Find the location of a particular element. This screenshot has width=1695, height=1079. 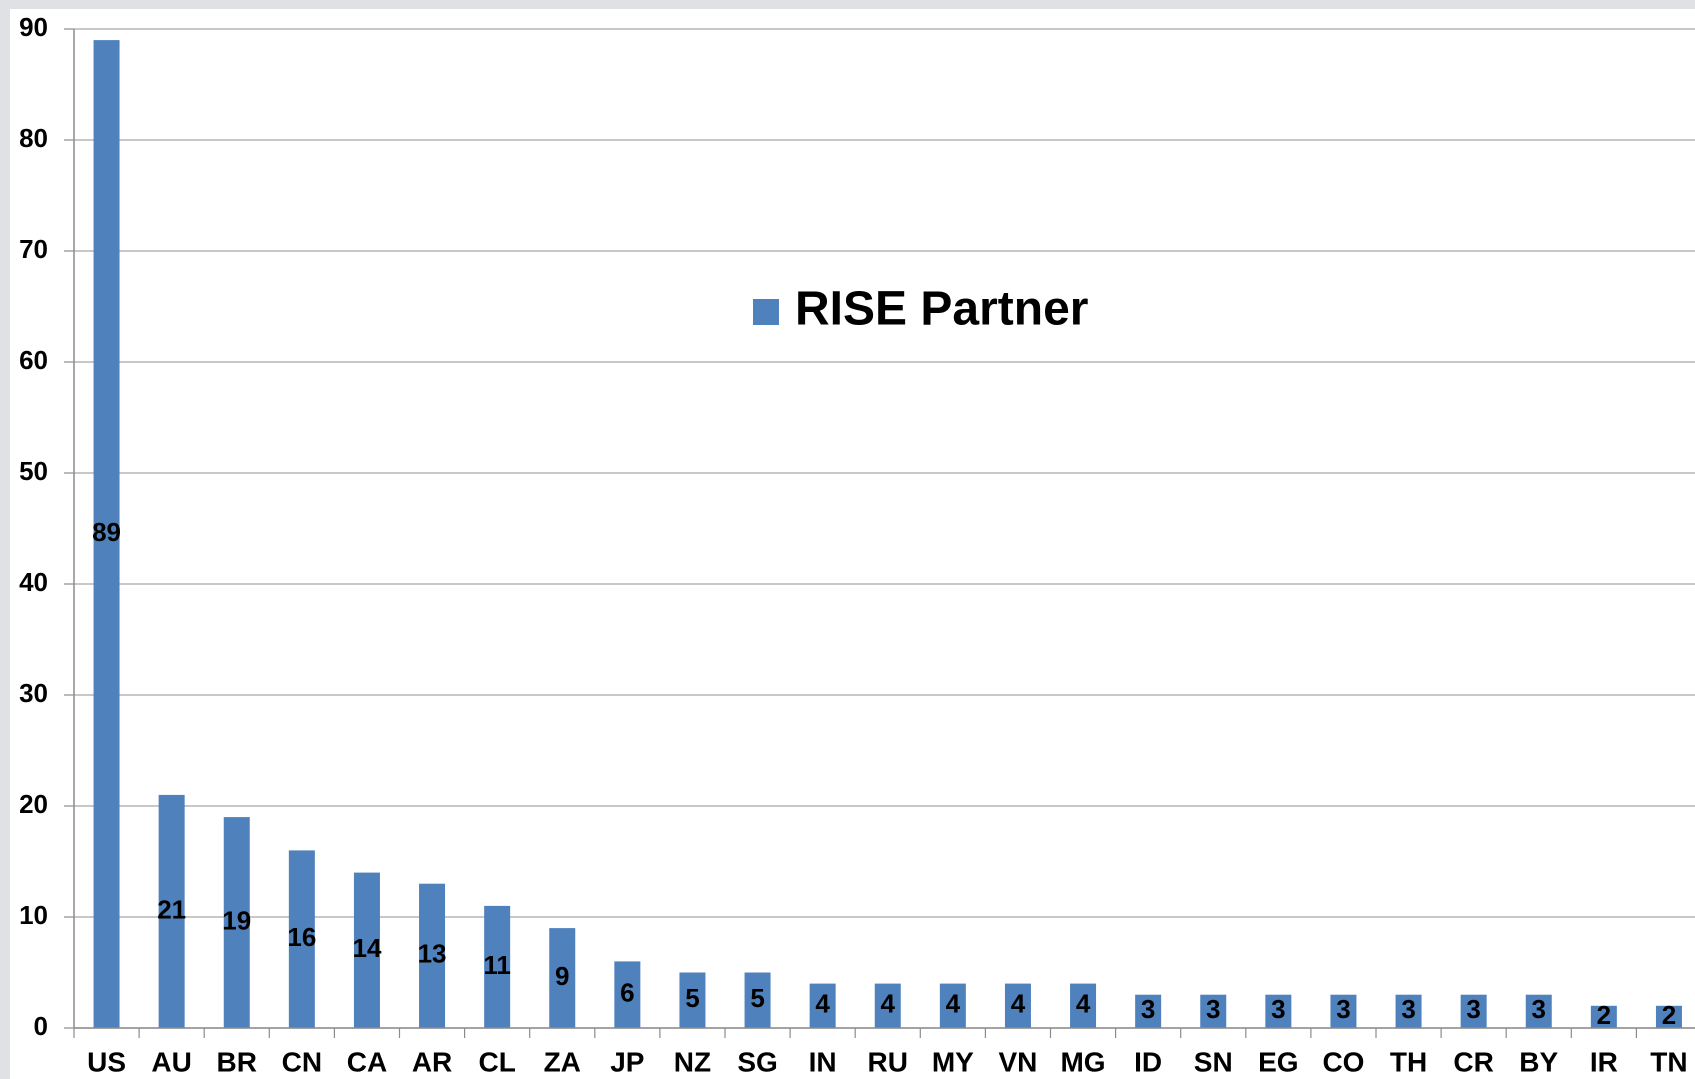

x-tick-label: TH is located at coordinates (1408, 1061).